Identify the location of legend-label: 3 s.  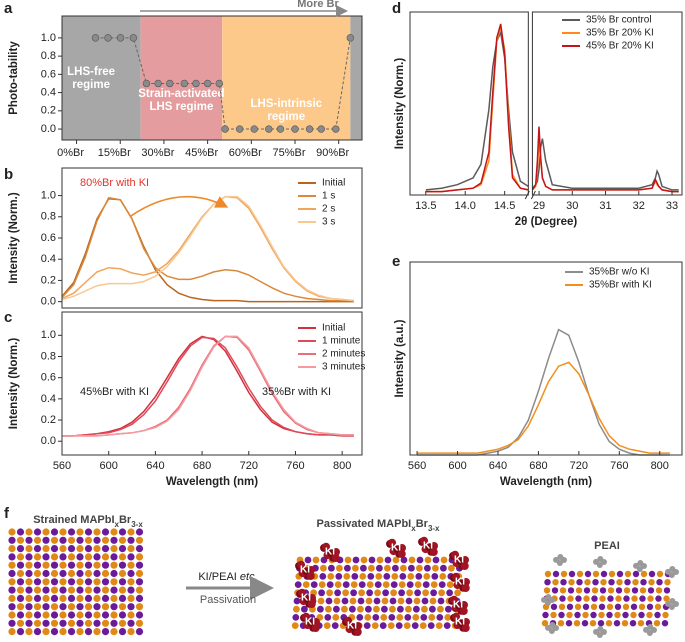
(328, 222).